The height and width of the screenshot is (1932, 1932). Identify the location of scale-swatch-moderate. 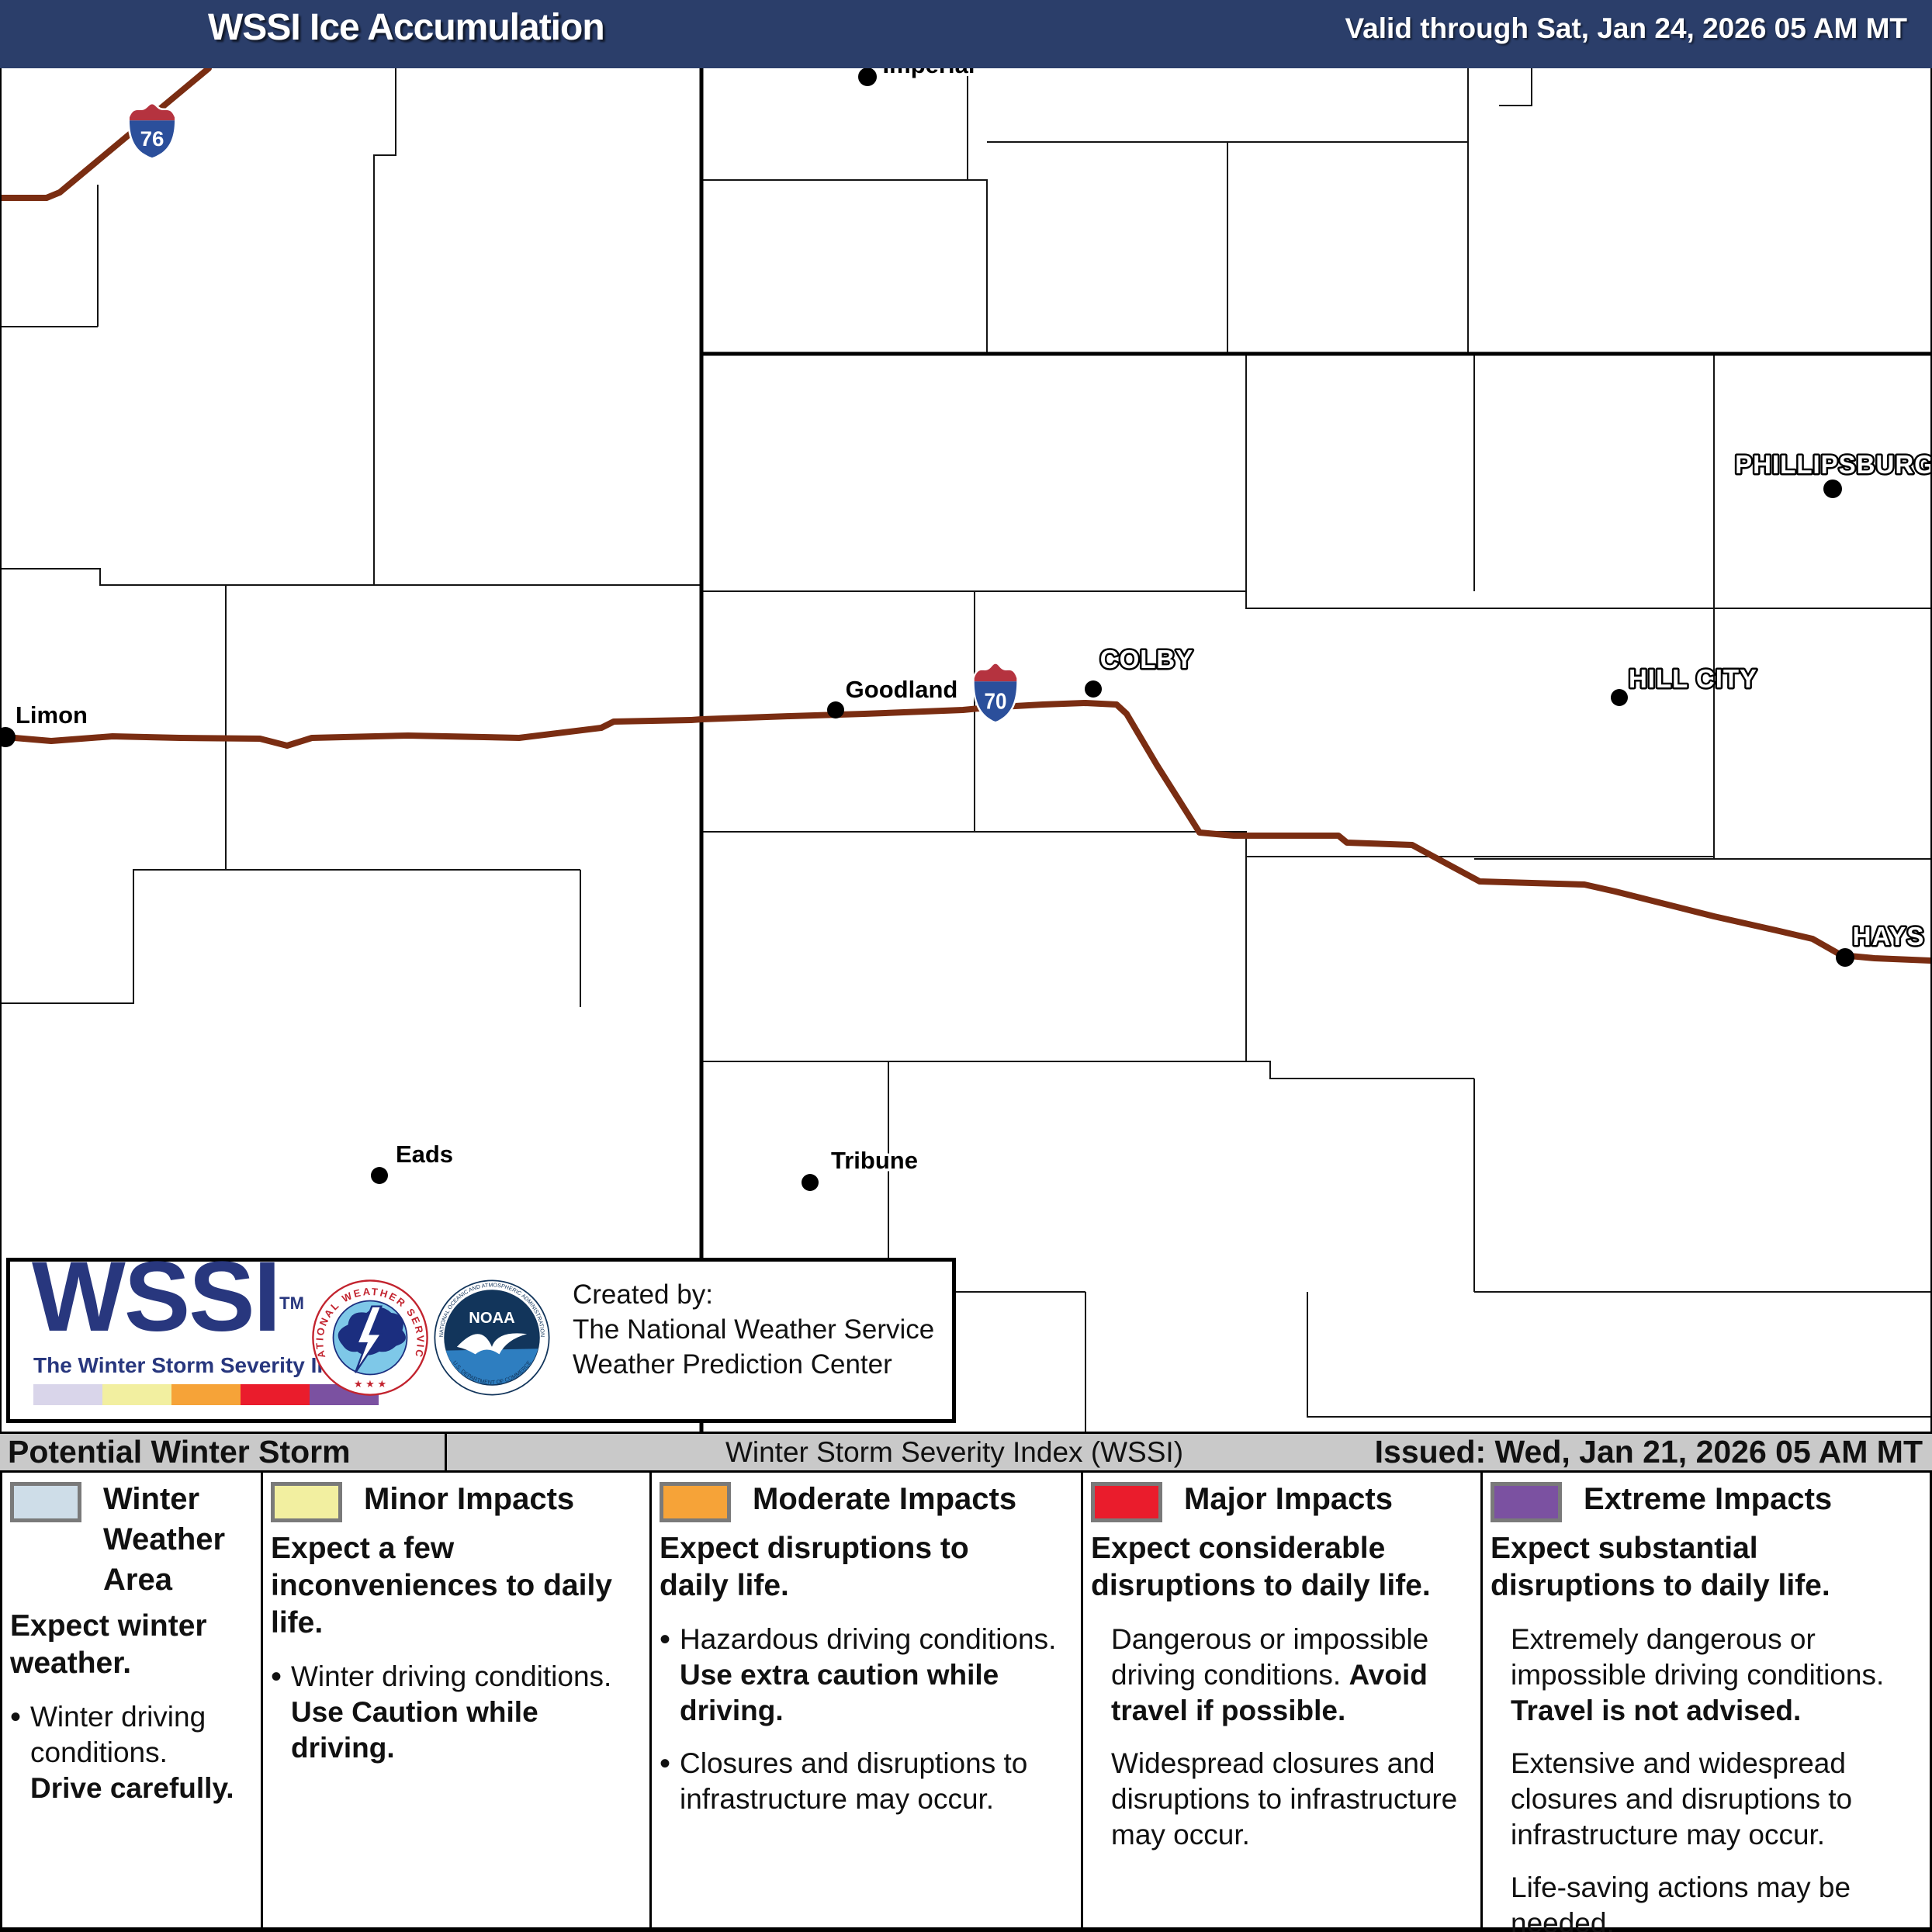
(206, 1394).